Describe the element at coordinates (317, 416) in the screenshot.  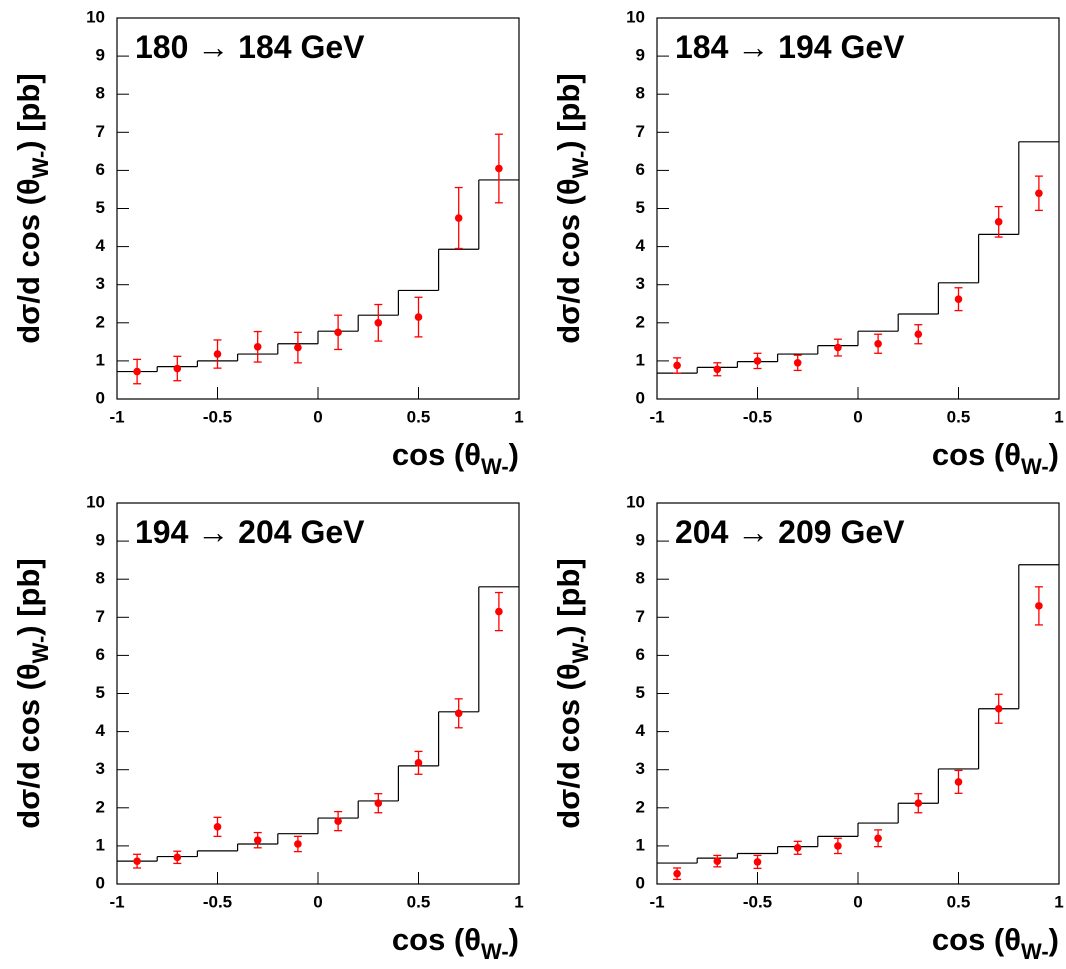
I see `x-tick-label: 0` at that location.